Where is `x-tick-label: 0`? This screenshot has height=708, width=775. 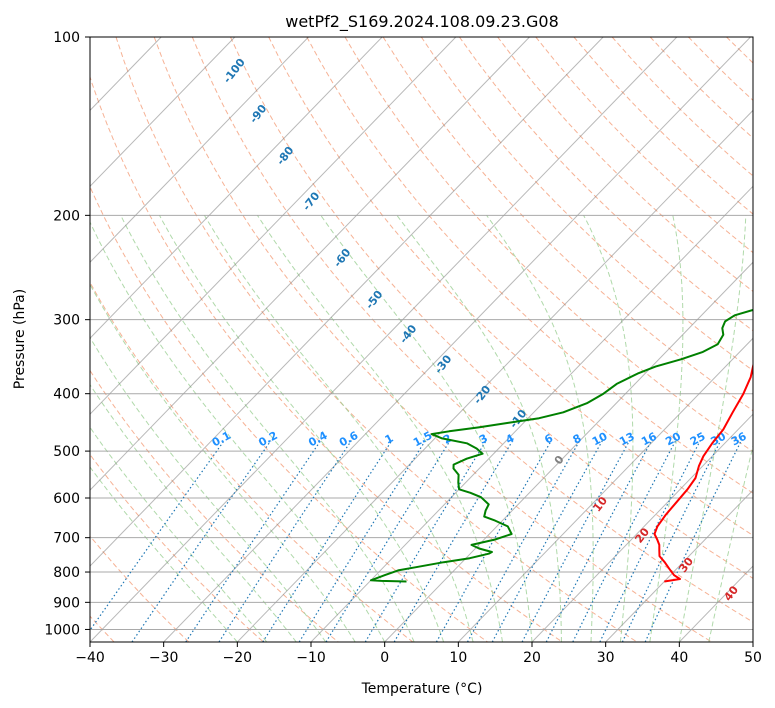 x-tick-label: 0 is located at coordinates (384, 658).